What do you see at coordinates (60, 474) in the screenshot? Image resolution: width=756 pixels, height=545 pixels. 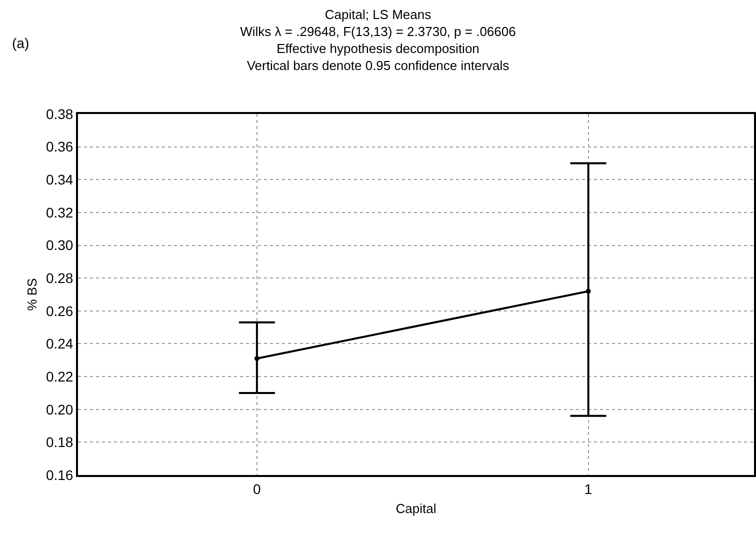 I see `y-tick-label: 0.16` at bounding box center [60, 474].